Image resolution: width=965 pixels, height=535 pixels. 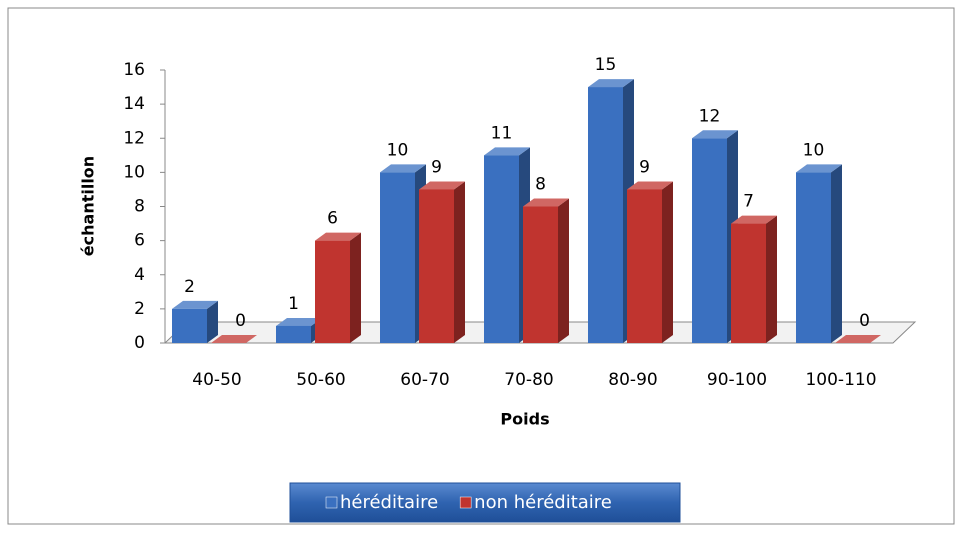 I want to click on y-tick-label: 16, so click(x=134, y=70).